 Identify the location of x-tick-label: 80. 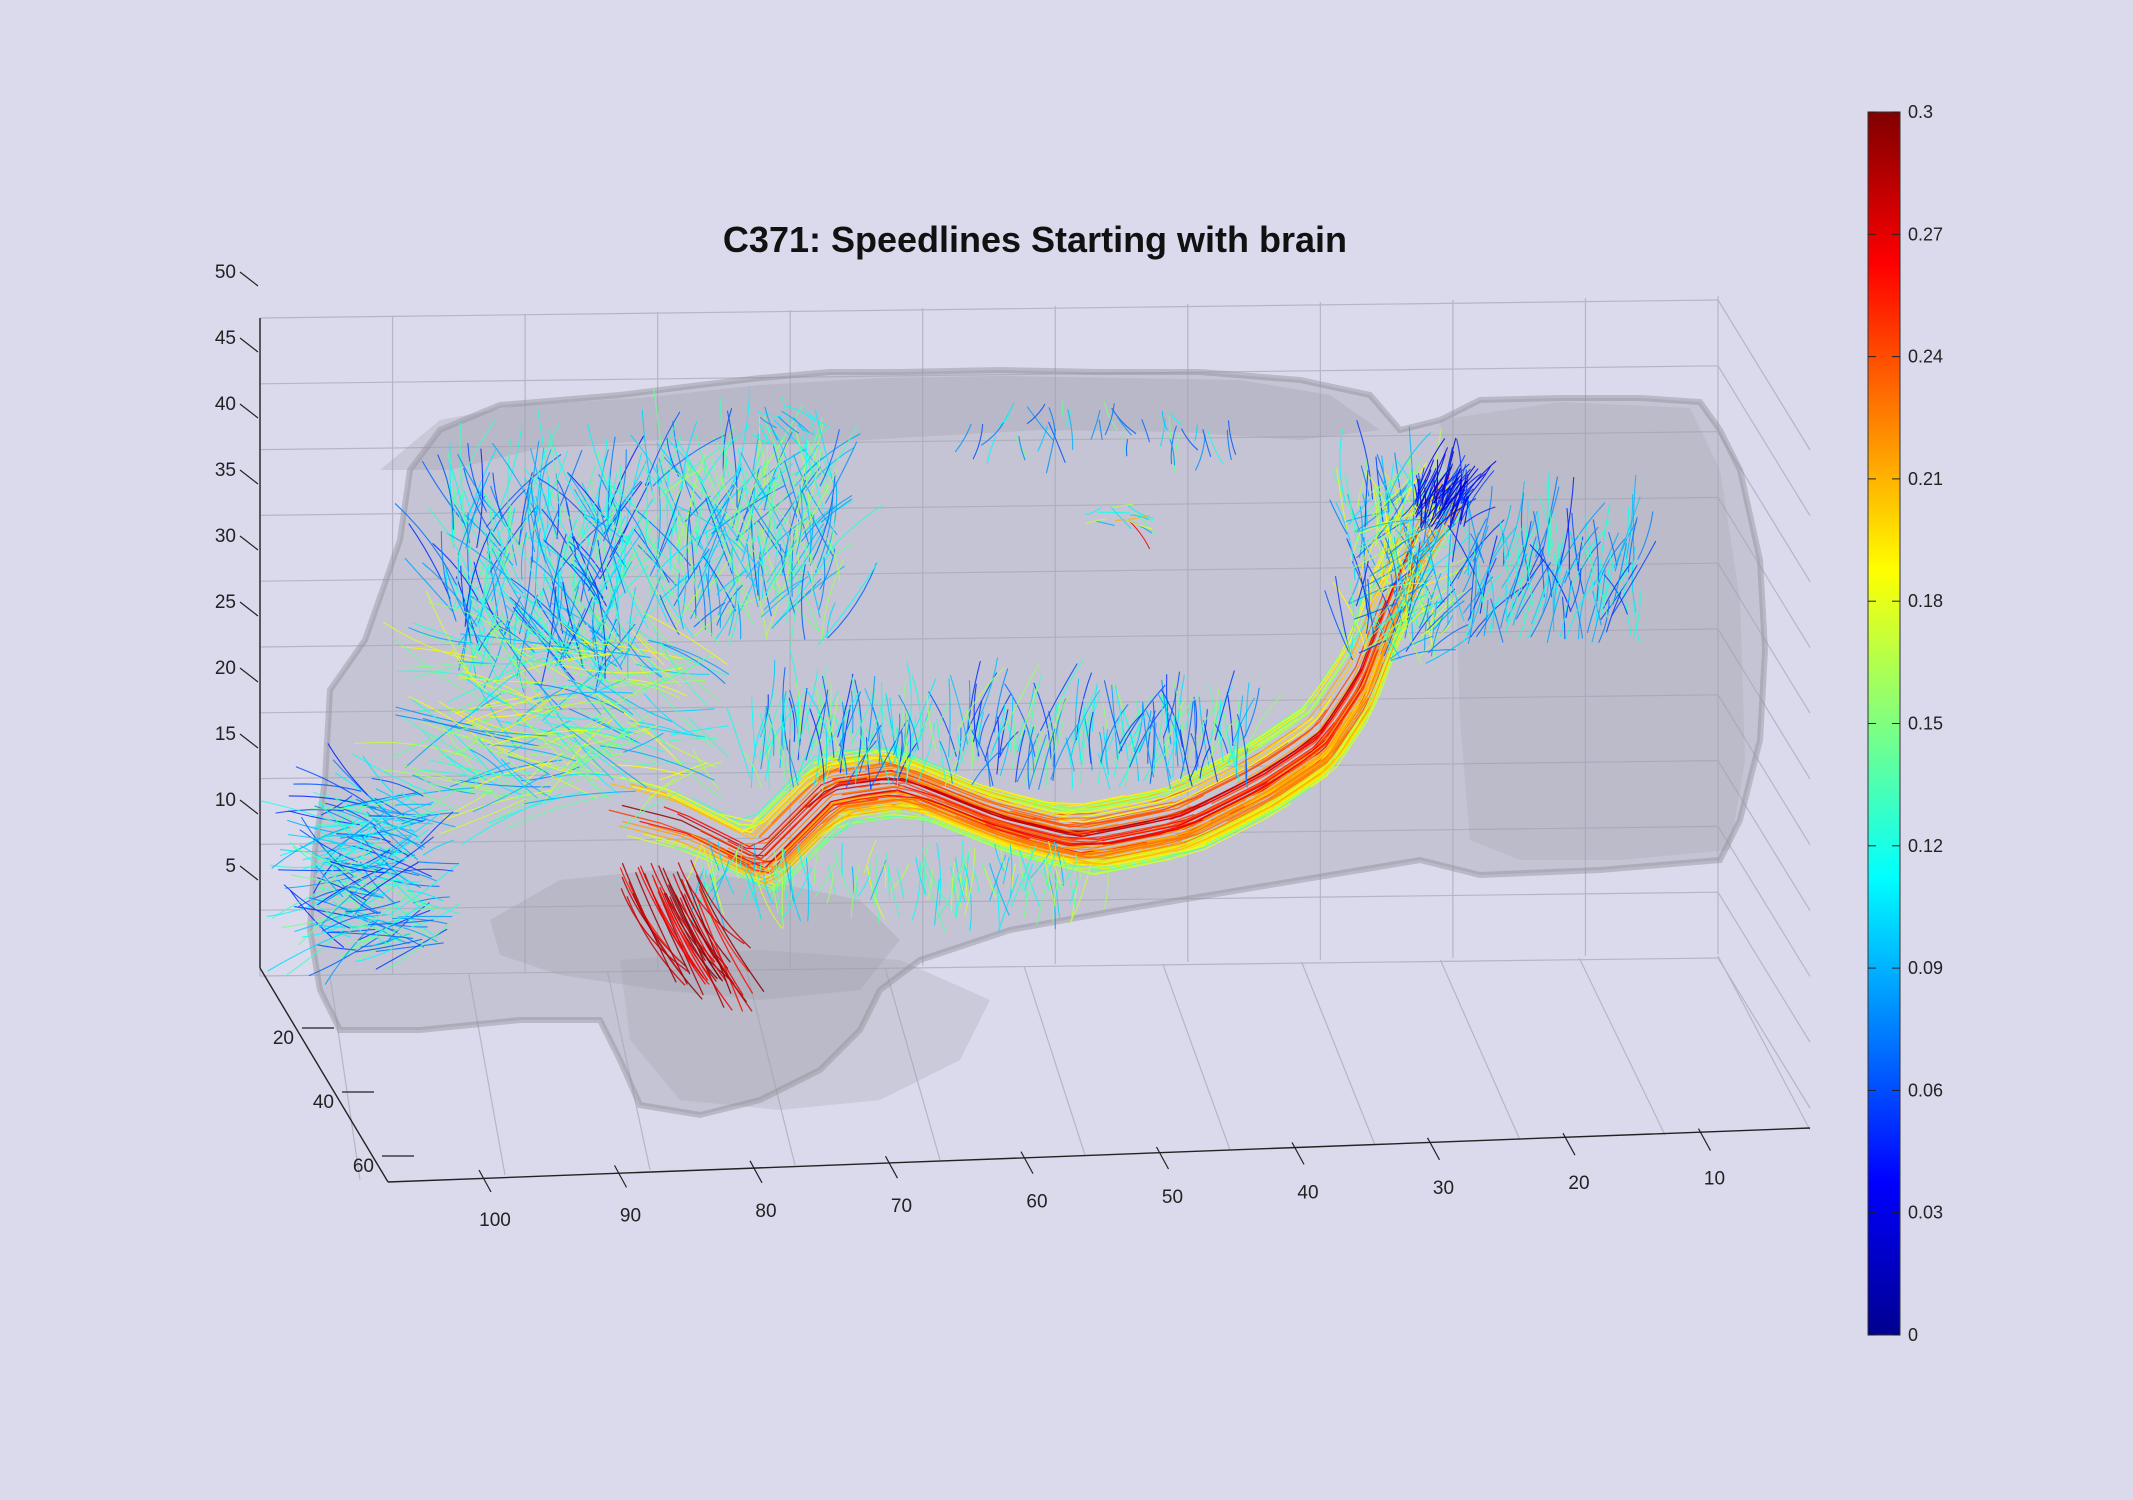
(765, 1211).